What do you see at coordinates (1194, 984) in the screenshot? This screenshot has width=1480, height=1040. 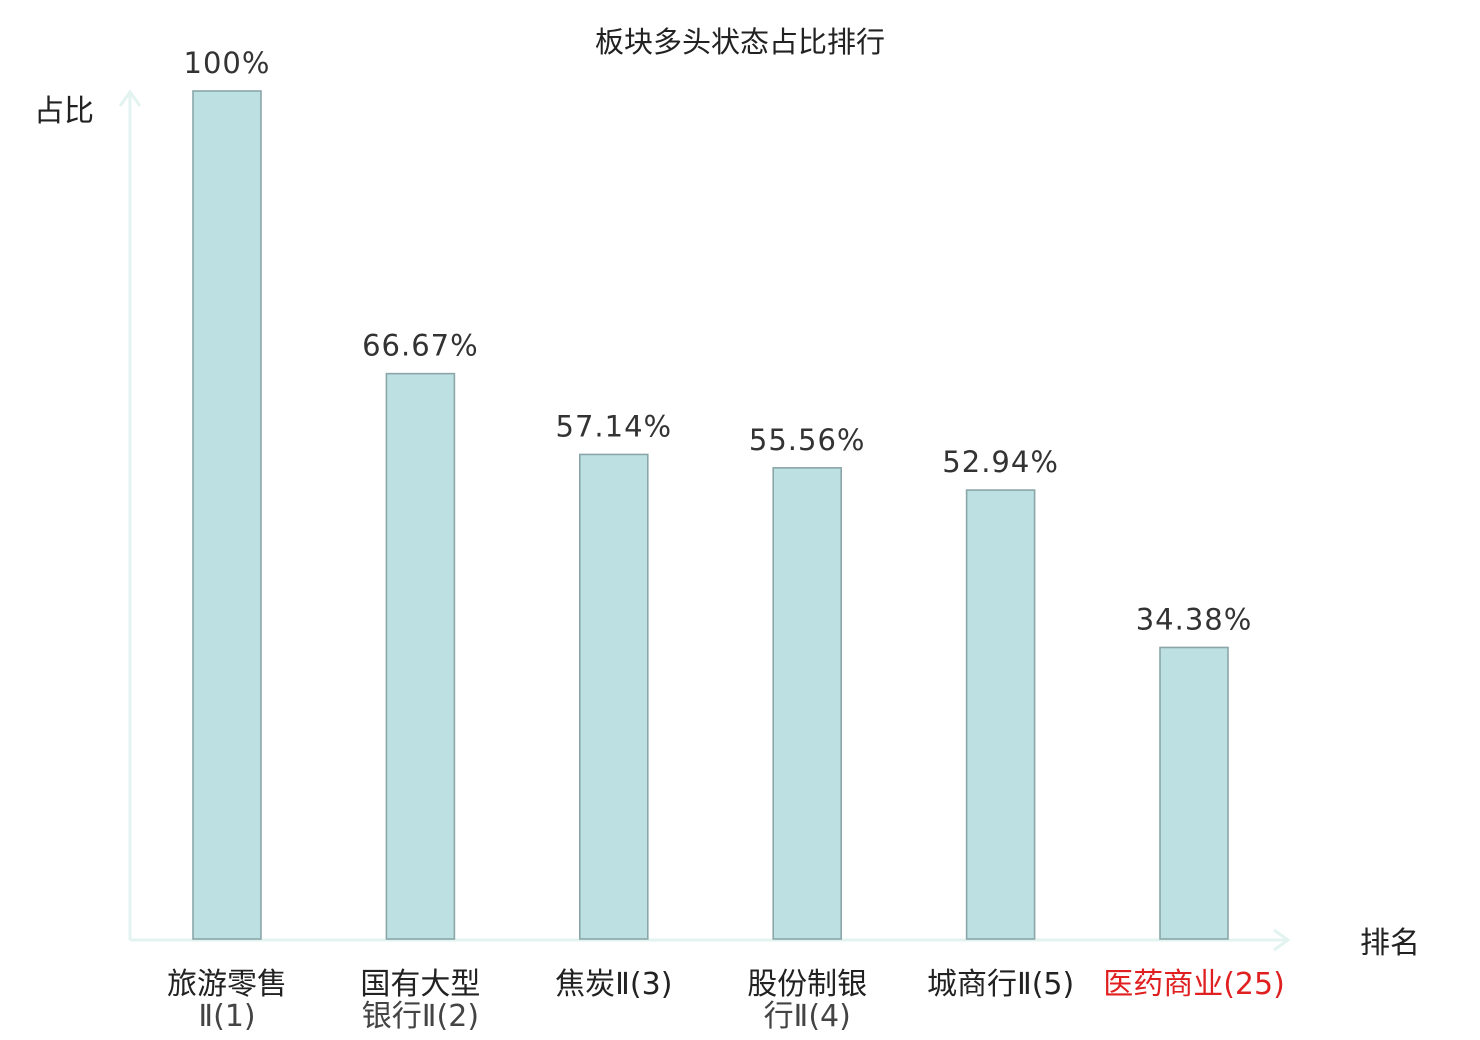 I see `x-tick-label: 医药商业(25)` at bounding box center [1194, 984].